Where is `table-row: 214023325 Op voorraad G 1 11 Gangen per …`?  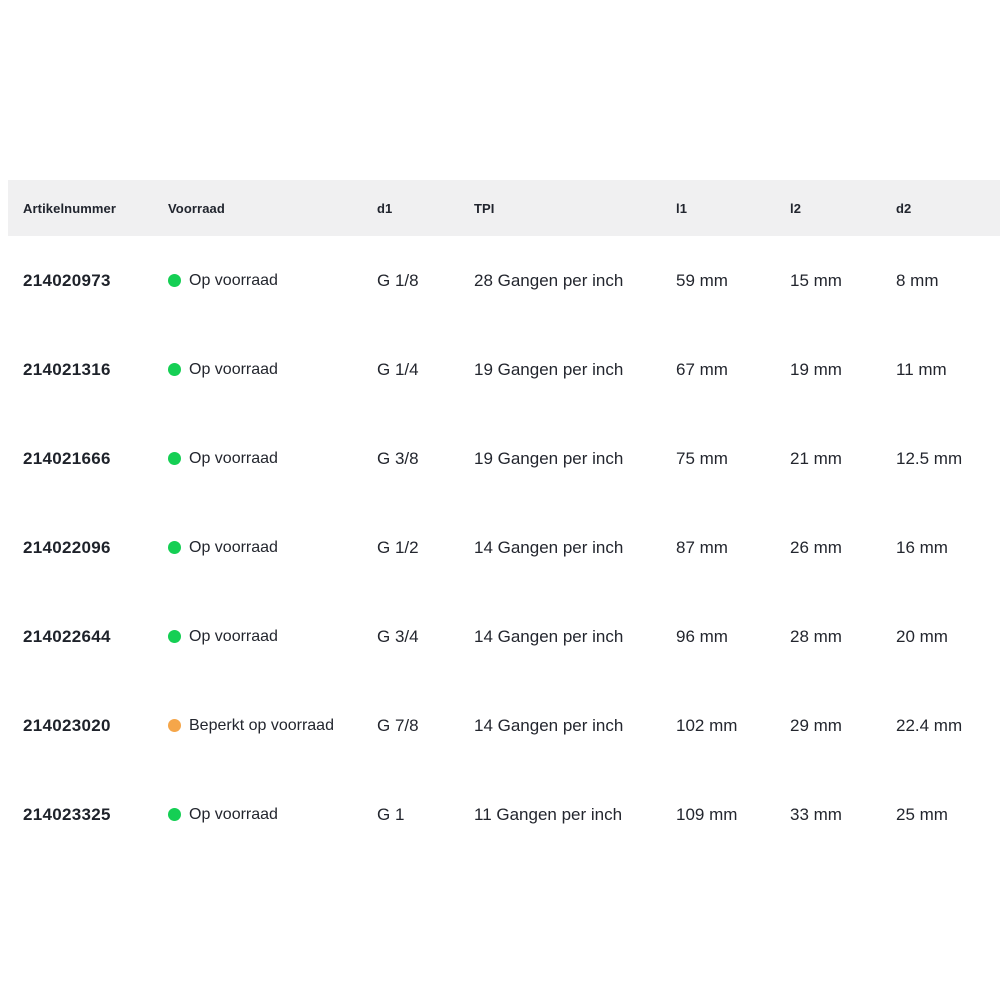 table-row: 214023325 Op voorraad G 1 11 Gangen per … is located at coordinates (504, 814).